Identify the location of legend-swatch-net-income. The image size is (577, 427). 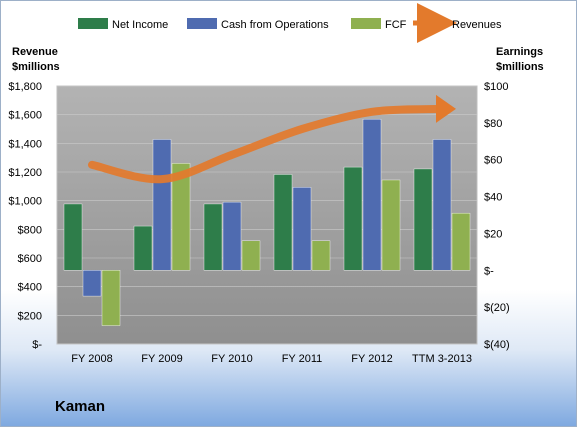
(93, 23).